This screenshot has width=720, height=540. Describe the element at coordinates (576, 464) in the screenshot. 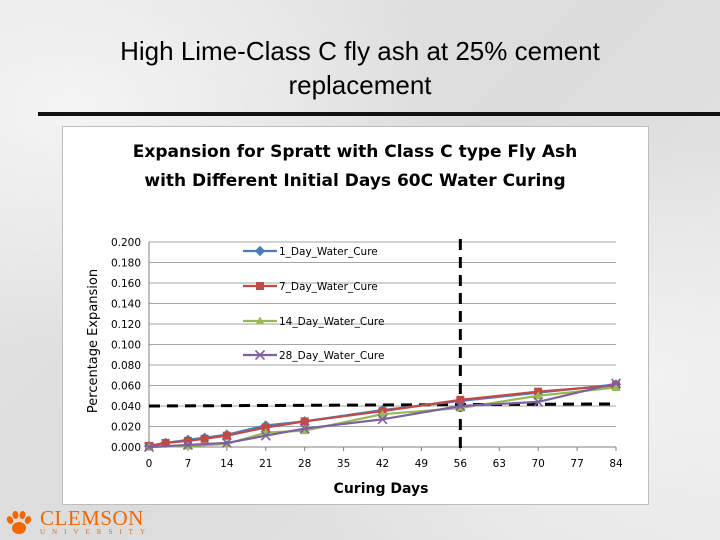

I see `x-tick-label: 77` at that location.